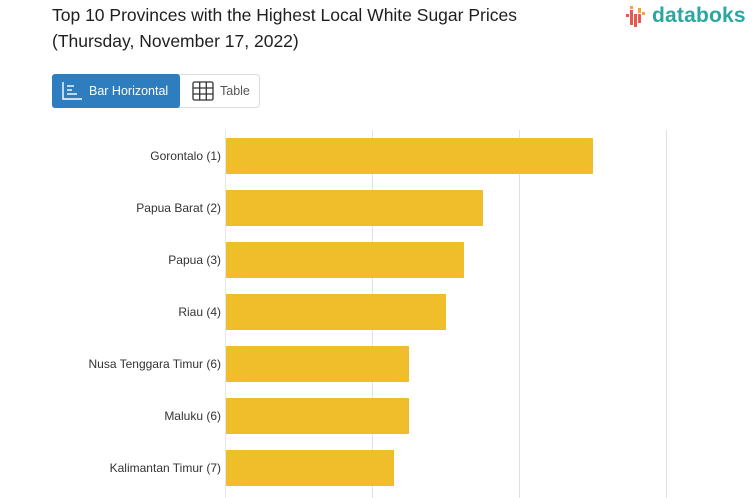 The width and height of the screenshot is (753, 498). I want to click on bar-horizontal-button: Bar Horizontal, so click(116, 91).